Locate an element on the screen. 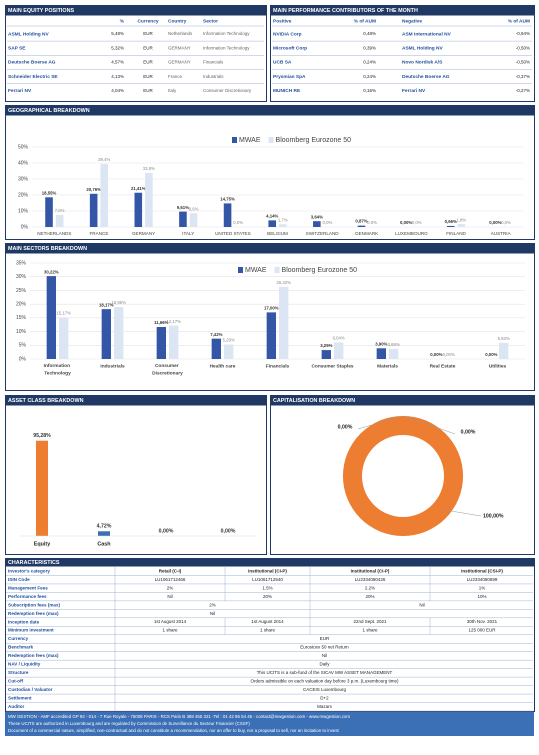 The height and width of the screenshot is (755, 539). column-header: Country is located at coordinates (177, 21).